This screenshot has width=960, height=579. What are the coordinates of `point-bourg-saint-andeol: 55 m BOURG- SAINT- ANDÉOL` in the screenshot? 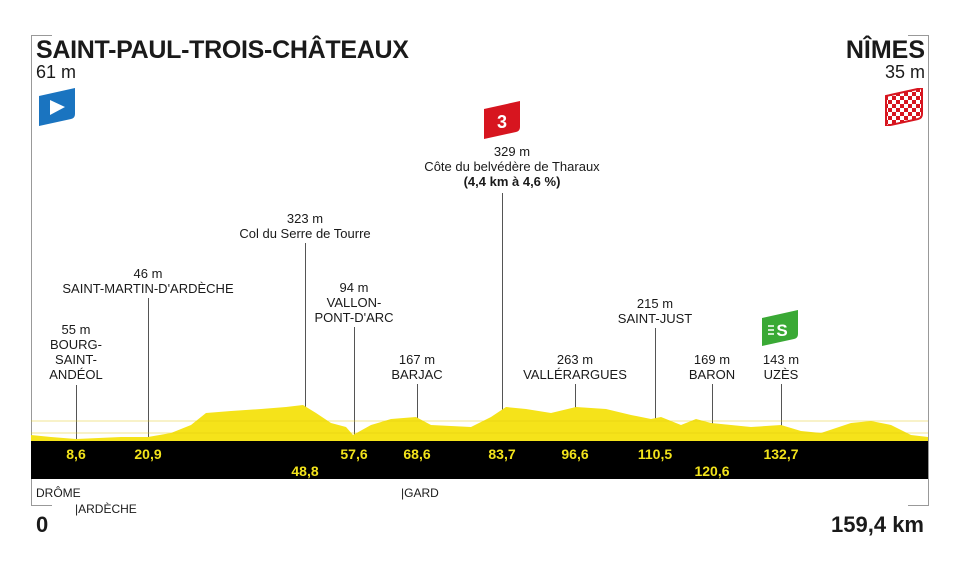 It's located at (76, 352).